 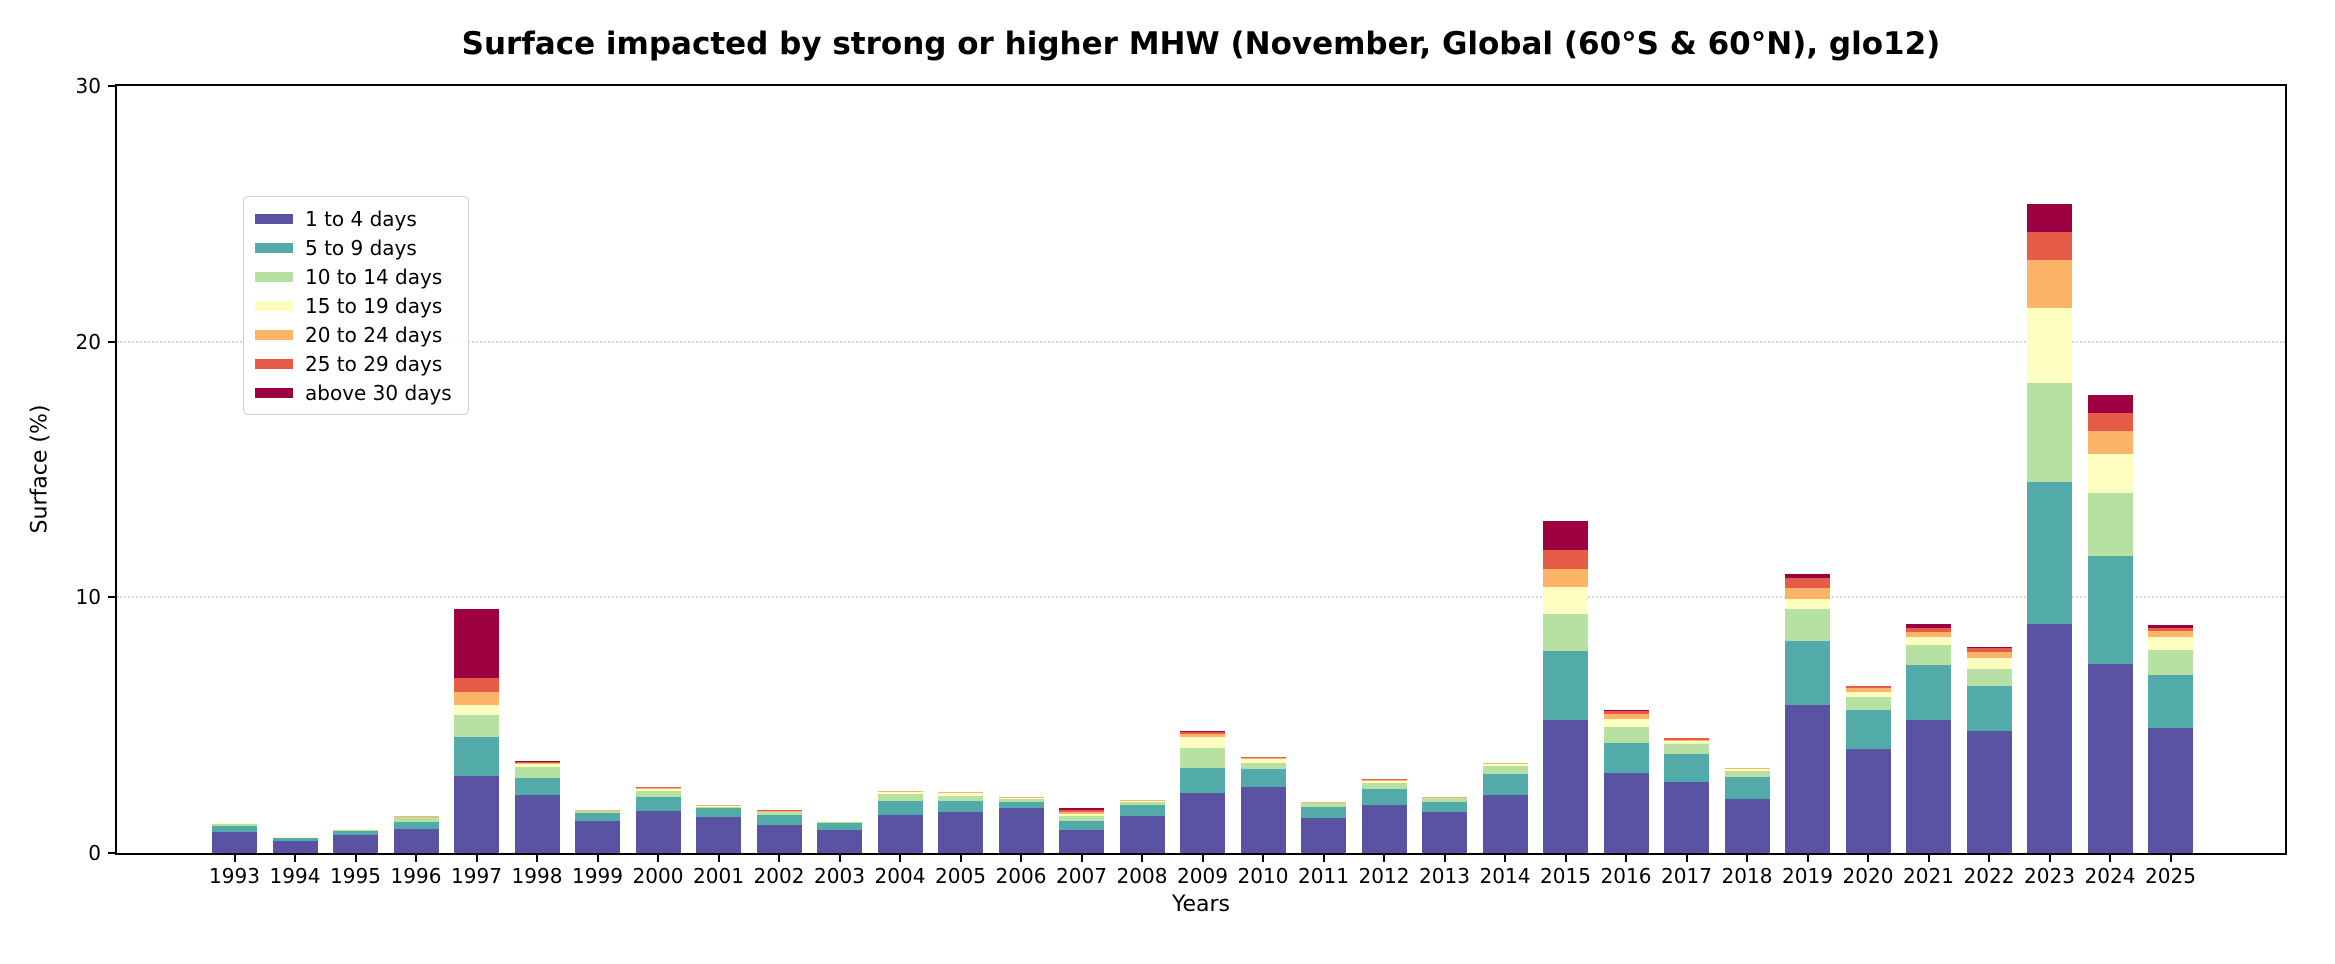 I want to click on x-tick-label: 2016, so click(x=1626, y=876).